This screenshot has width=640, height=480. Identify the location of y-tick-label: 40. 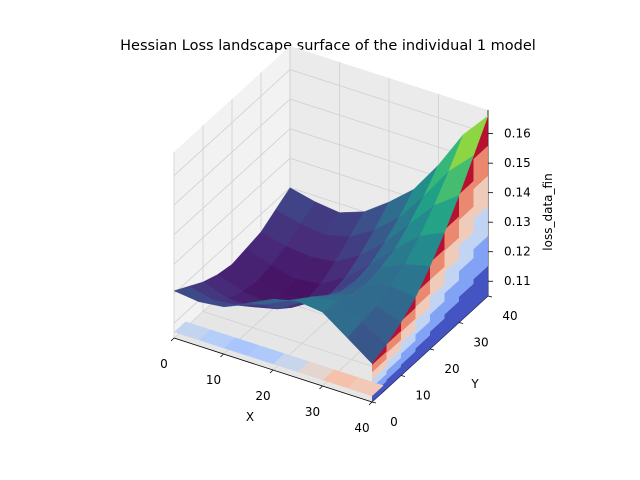
(509, 316).